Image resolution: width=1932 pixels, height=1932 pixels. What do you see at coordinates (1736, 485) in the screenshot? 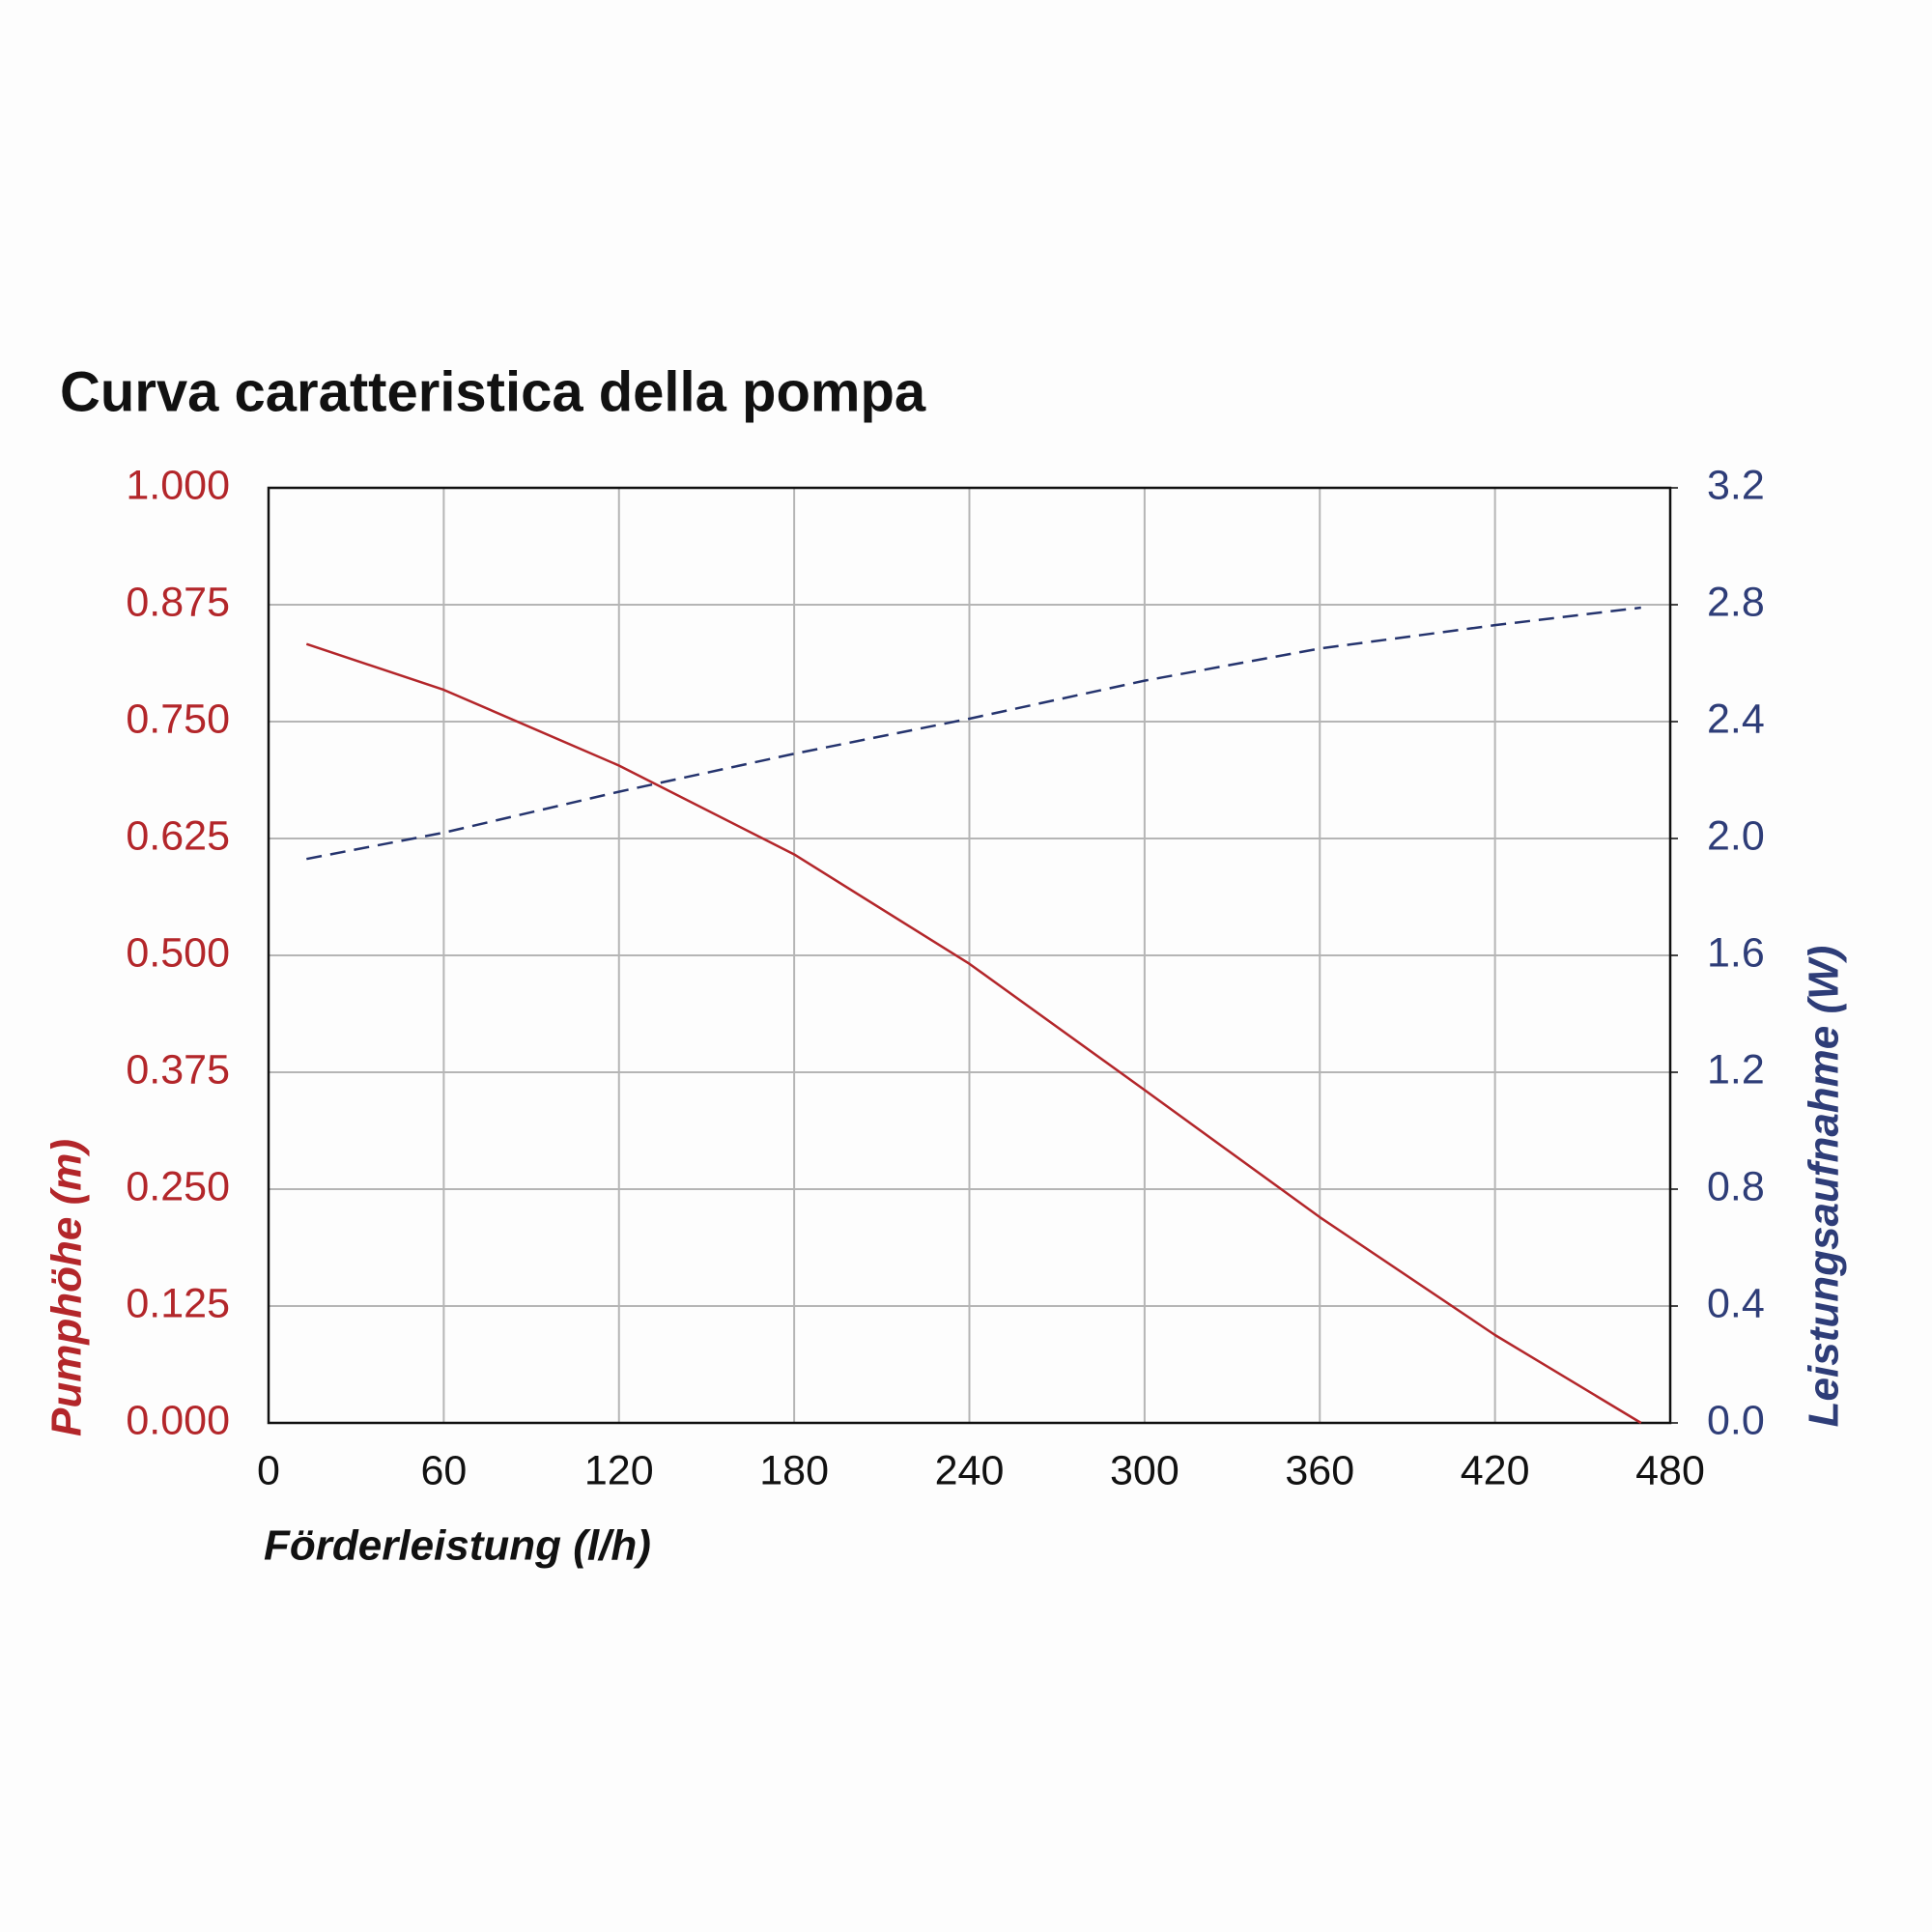
I see `y2-tick-label: 3.2` at bounding box center [1736, 485].